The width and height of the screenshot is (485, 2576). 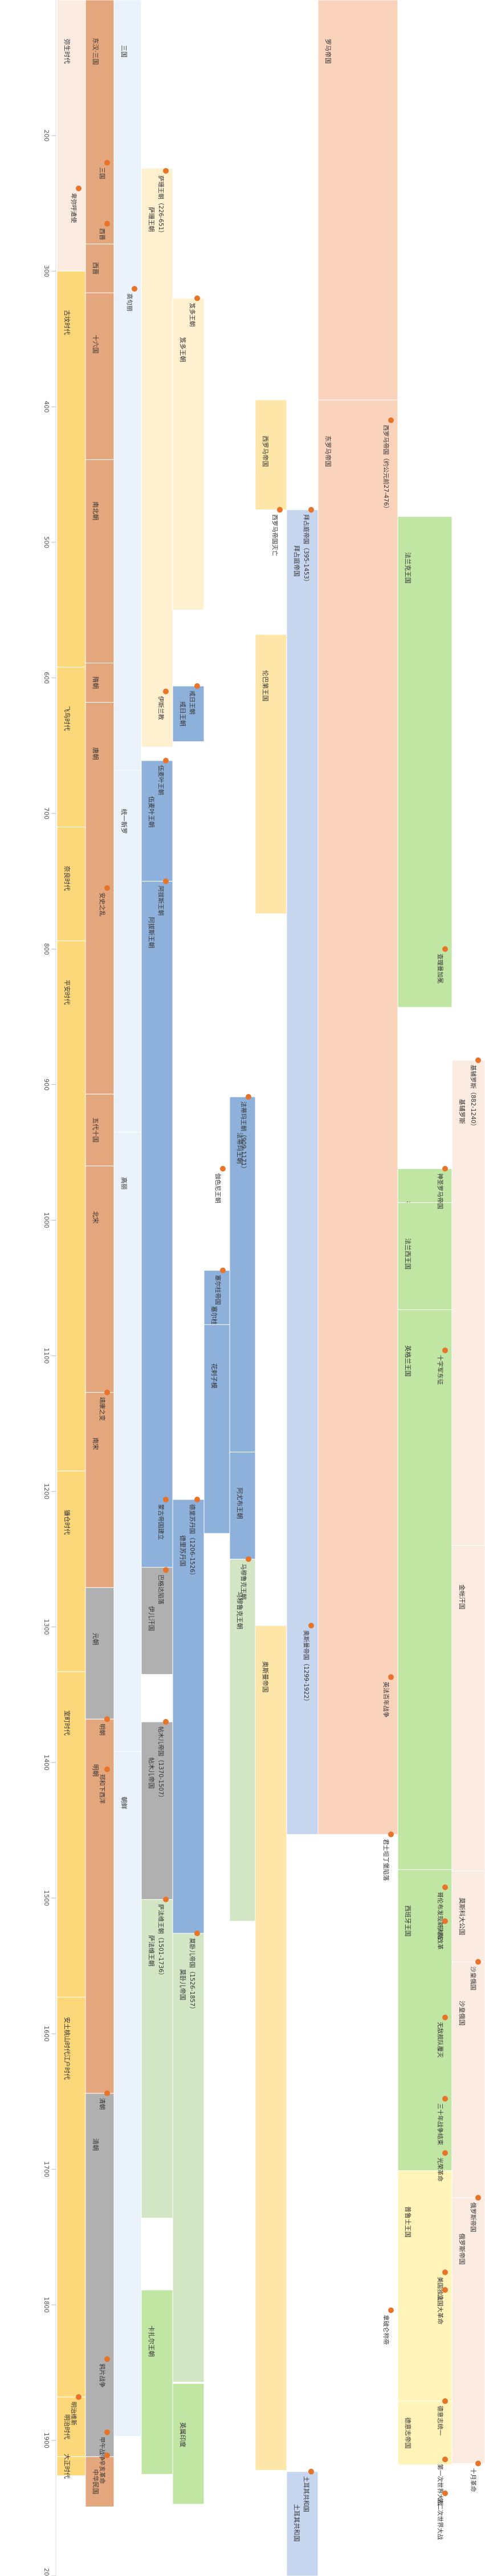 What do you see at coordinates (440, 1938) in the screenshot?
I see `event-label: 宗教改革` at bounding box center [440, 1938].